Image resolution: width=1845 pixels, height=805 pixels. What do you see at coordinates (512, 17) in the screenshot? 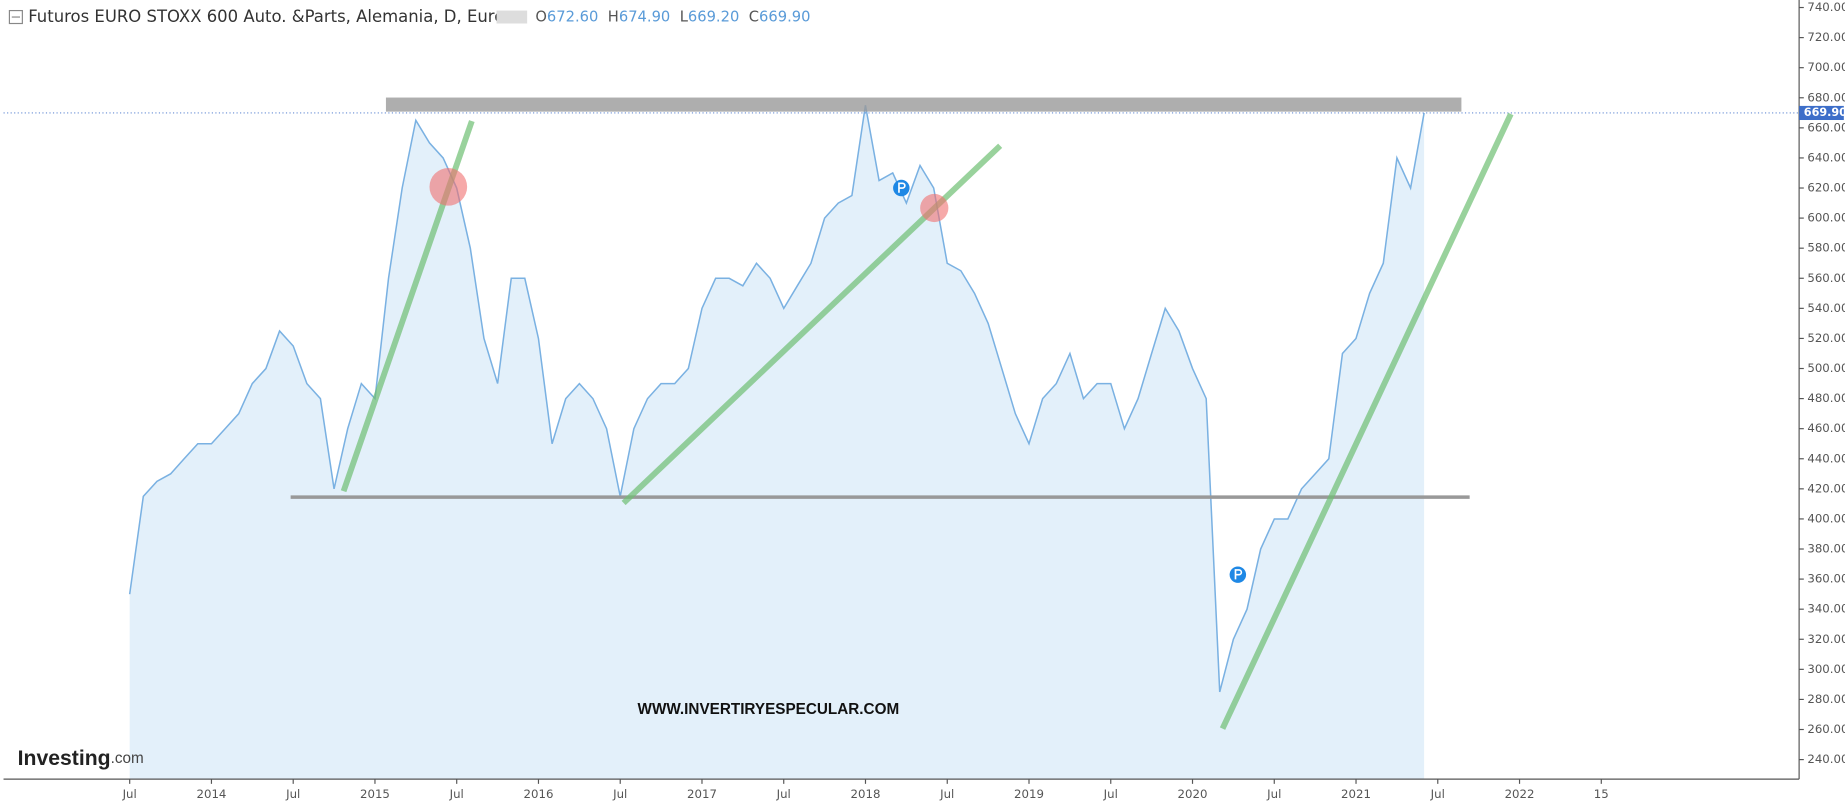
I see `settings-icon` at bounding box center [512, 17].